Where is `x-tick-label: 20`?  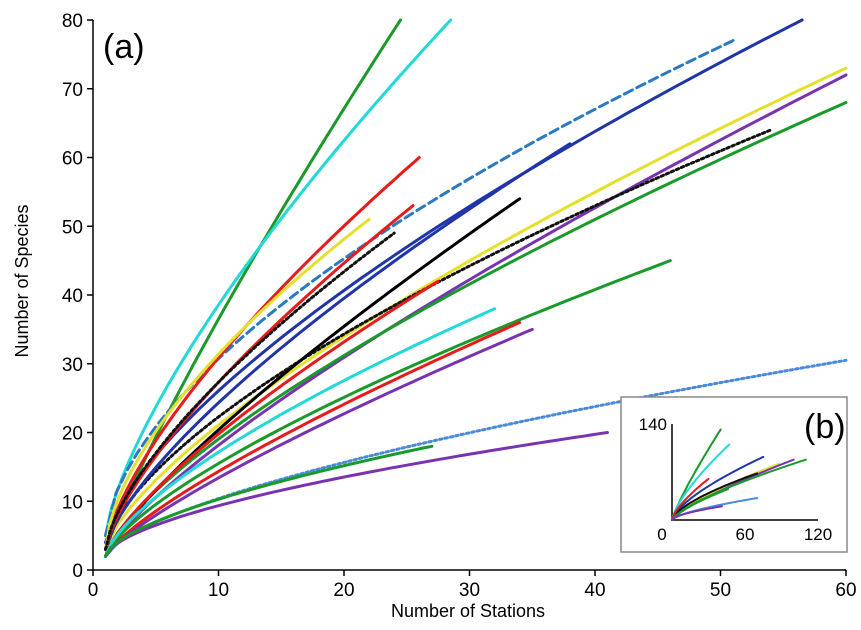
x-tick-label: 20 is located at coordinates (343, 590).